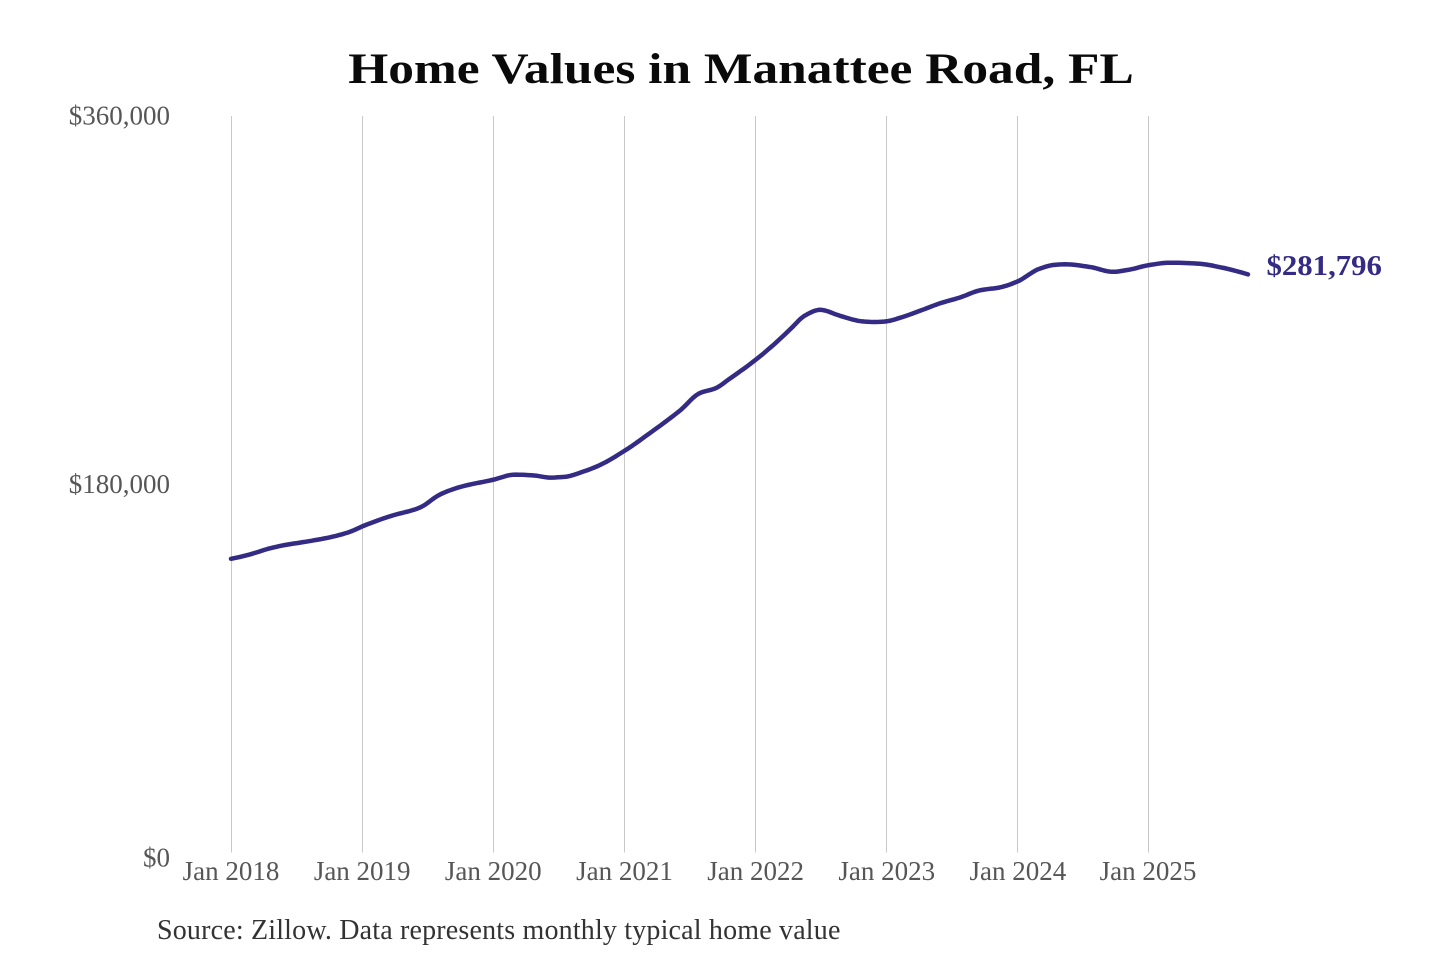 The width and height of the screenshot is (1440, 960). Describe the element at coordinates (231, 871) in the screenshot. I see `svg-text: Jan 2018` at that location.